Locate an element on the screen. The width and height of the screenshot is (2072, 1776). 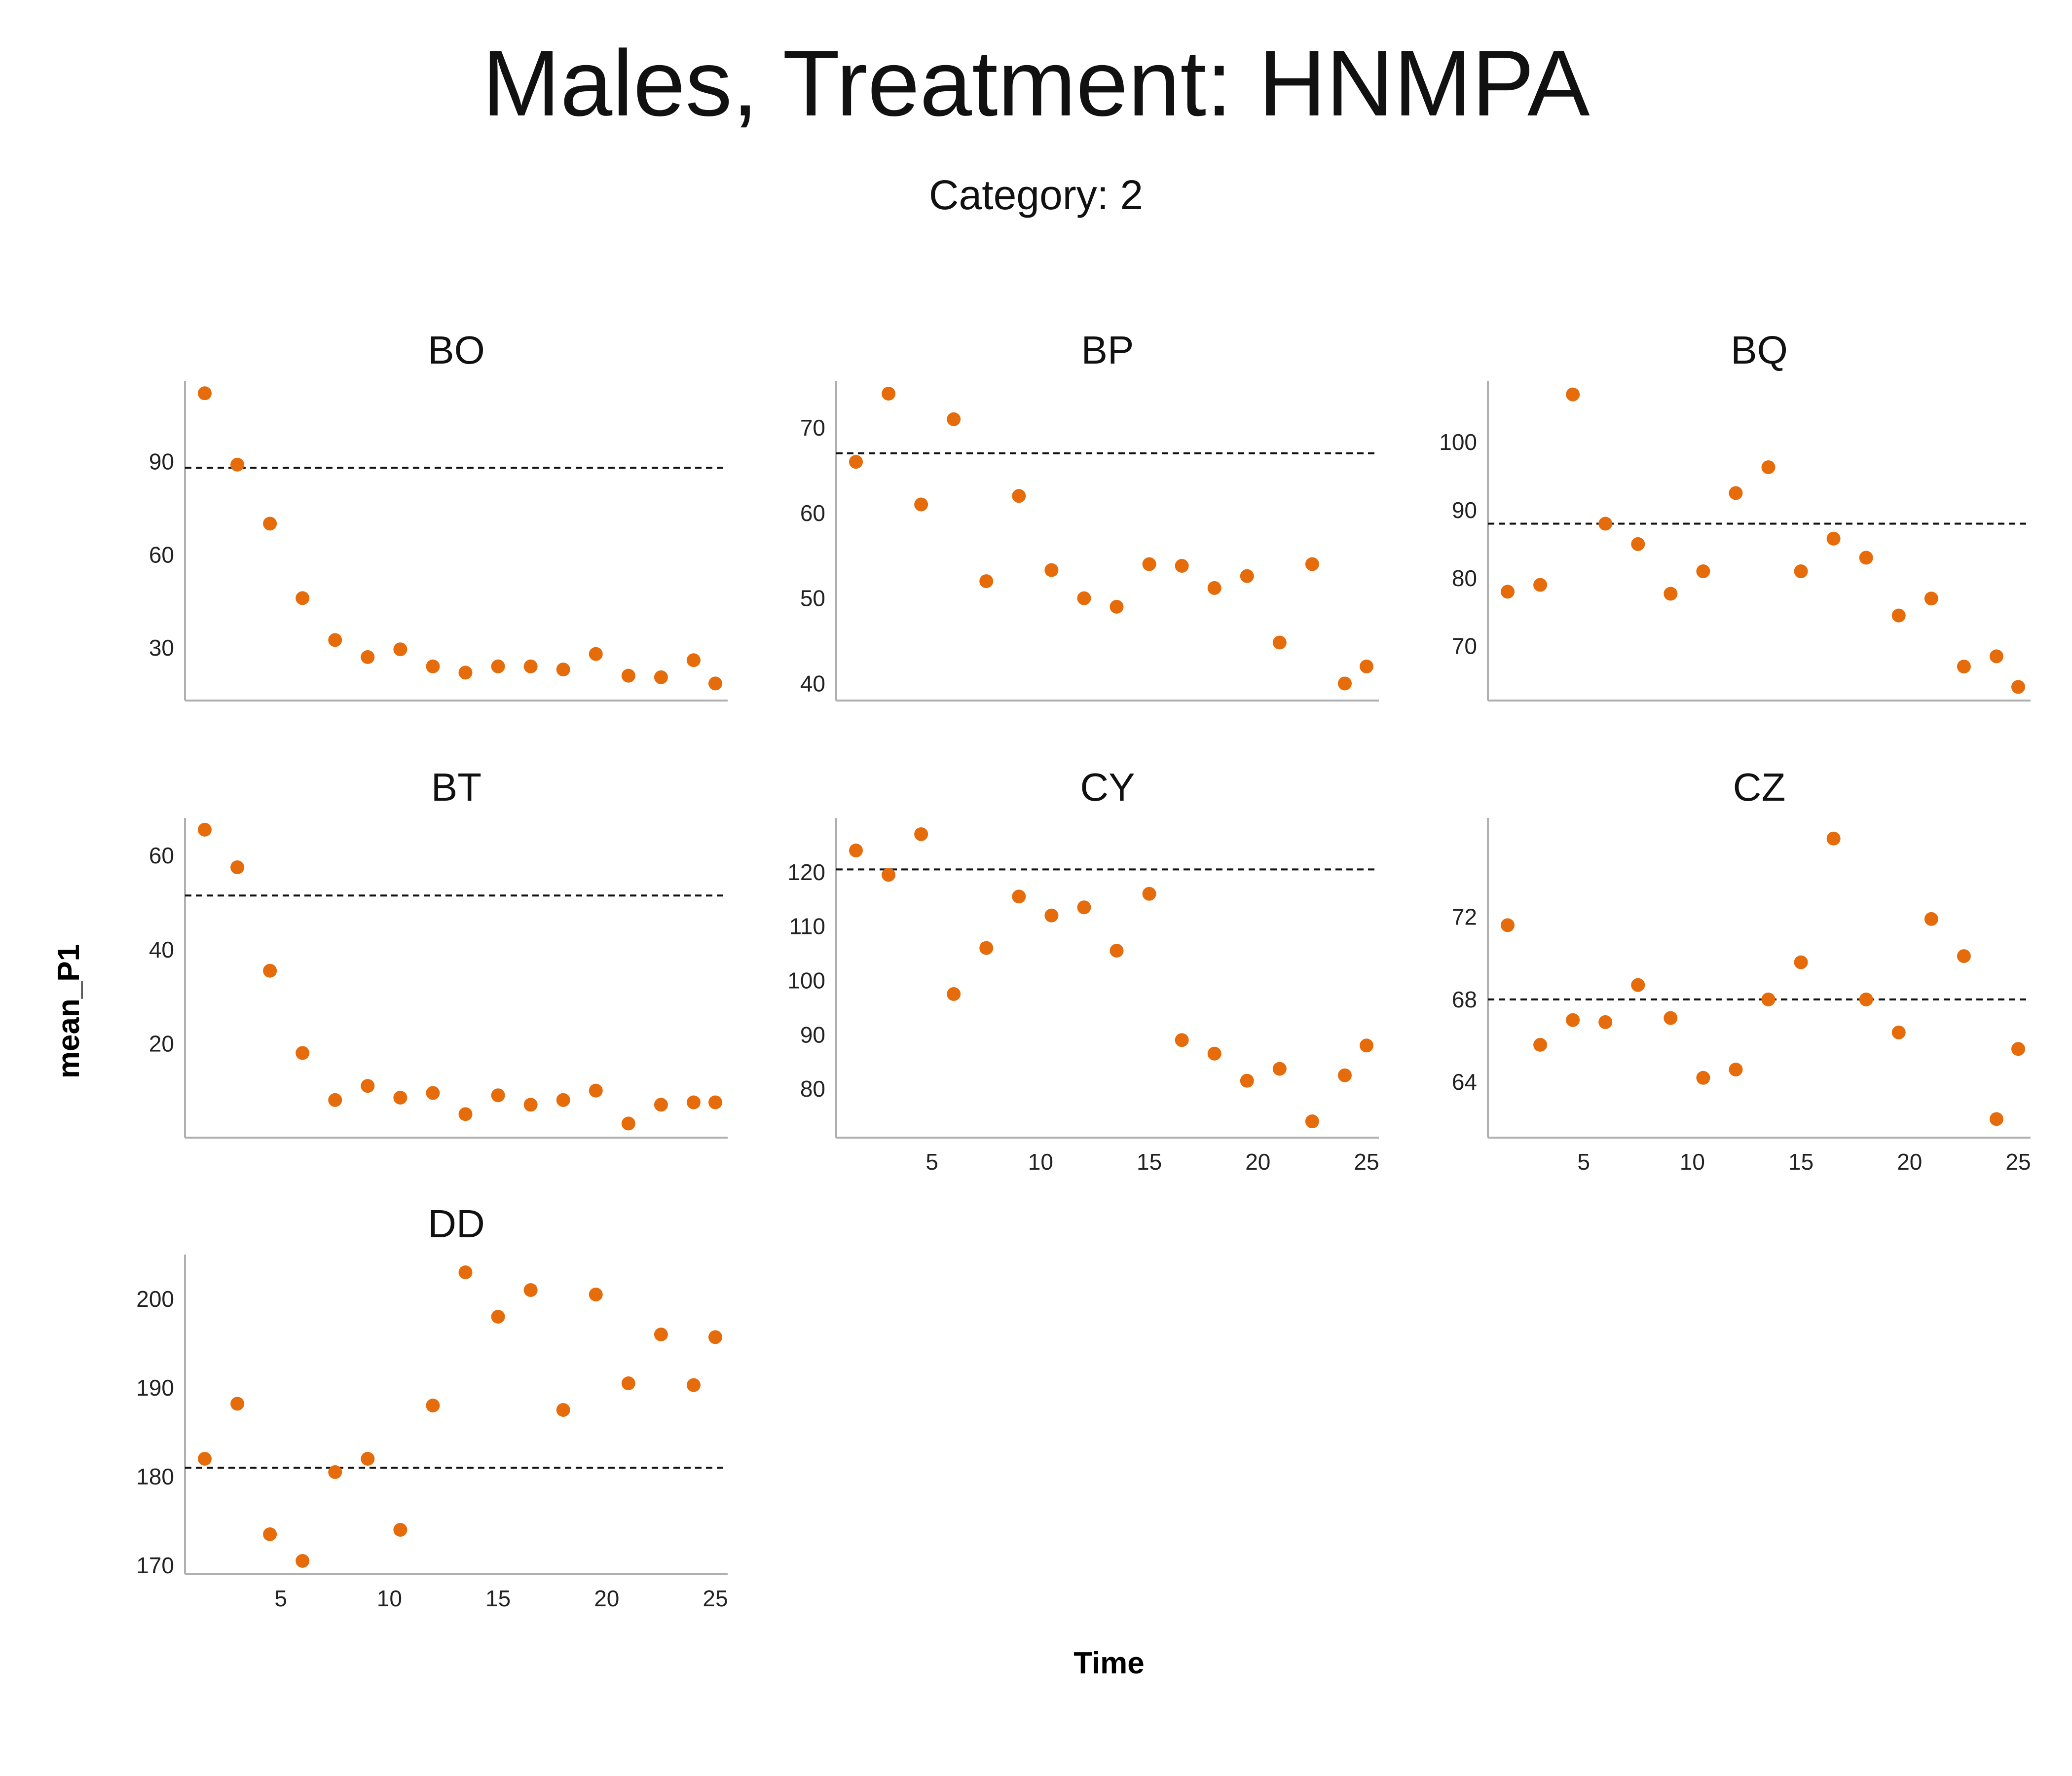
panel-title: BT is located at coordinates (456, 787).